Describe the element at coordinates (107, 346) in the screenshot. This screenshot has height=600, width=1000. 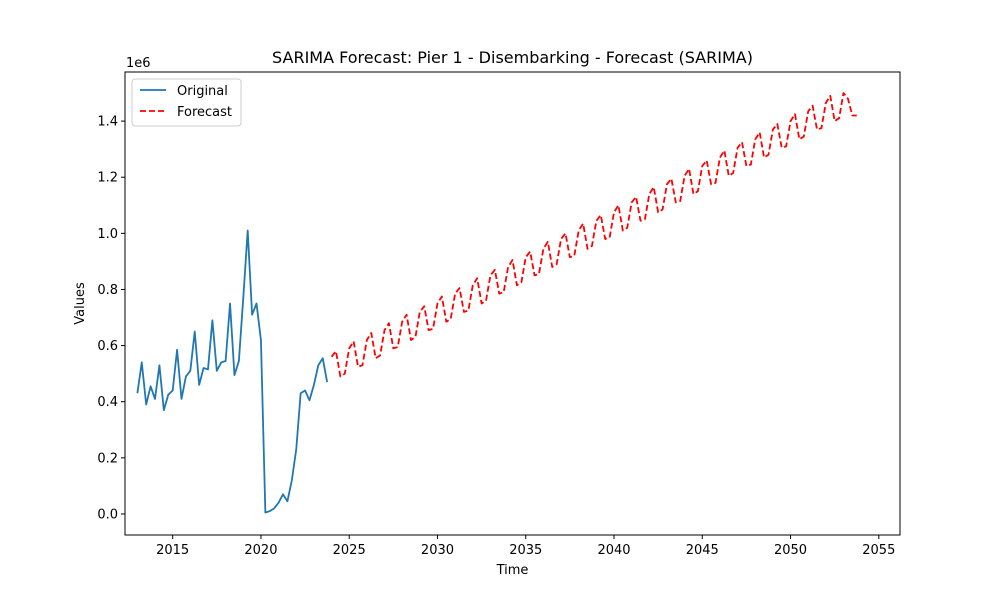
I see `y-tick-label-0.6: 0.6` at that location.